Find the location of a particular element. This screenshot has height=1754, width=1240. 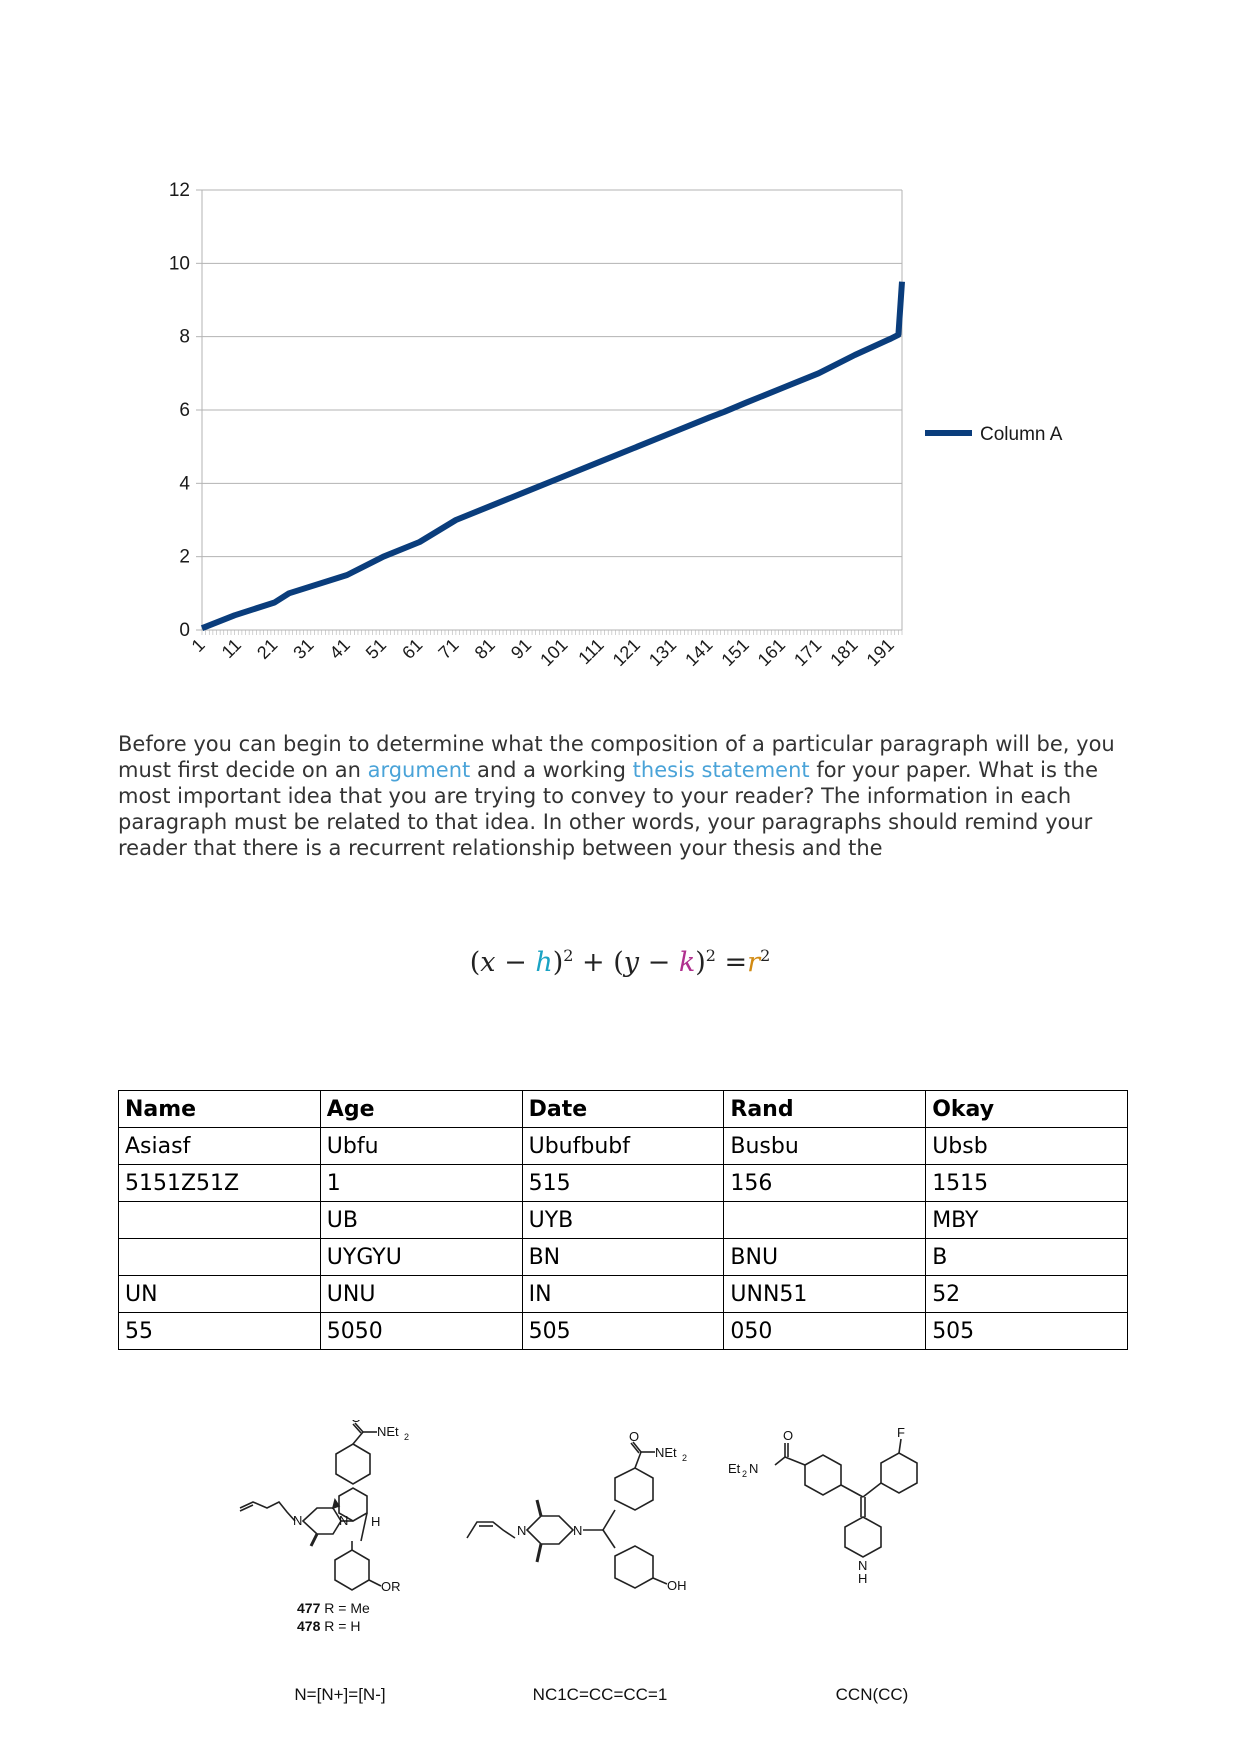

table-cell: UYB is located at coordinates (623, 1220).